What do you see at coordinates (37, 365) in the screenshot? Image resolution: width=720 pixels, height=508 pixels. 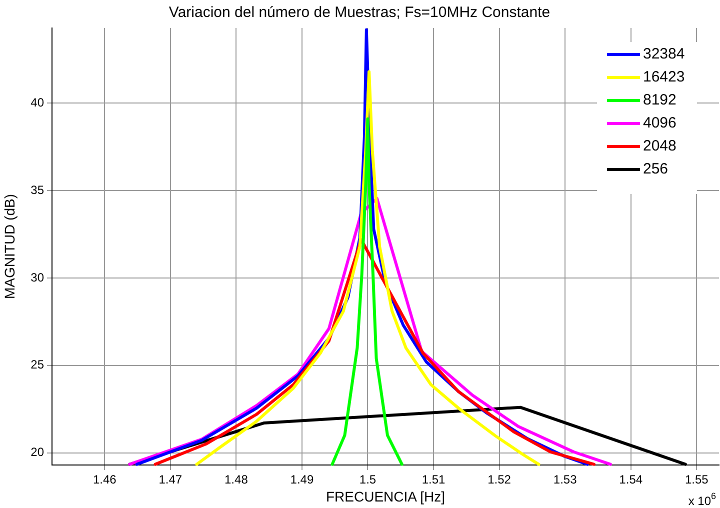 I see `y-tick-label: 25` at bounding box center [37, 365].